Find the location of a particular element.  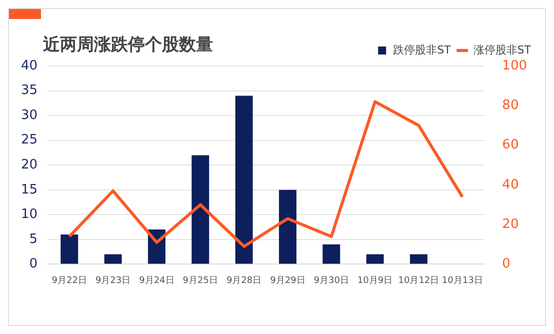

x-tick-label: 9月29日 is located at coordinates (288, 281).